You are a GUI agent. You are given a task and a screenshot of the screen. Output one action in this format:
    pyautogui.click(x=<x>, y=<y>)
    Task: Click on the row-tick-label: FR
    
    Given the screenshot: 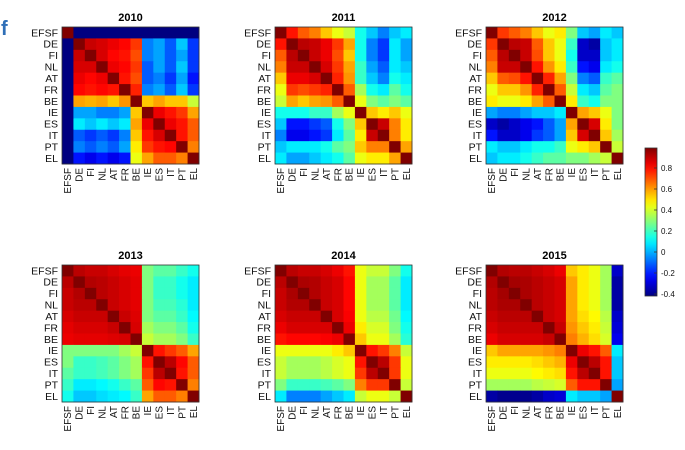 What is the action you would take?
    pyautogui.click(x=264, y=90)
    